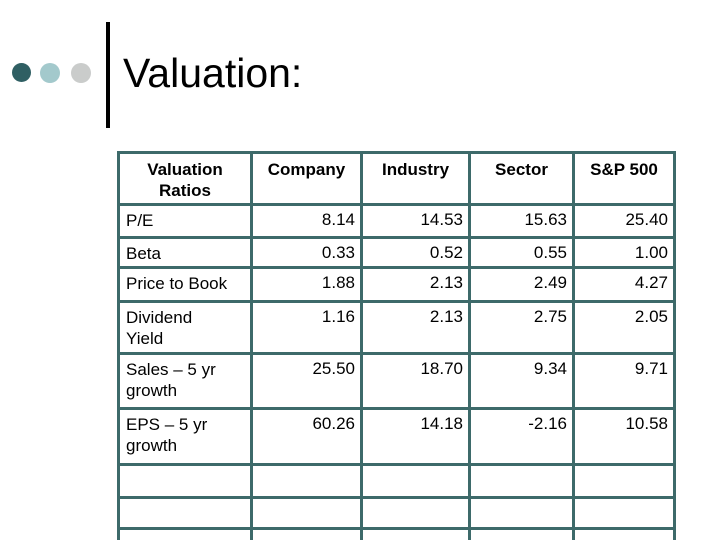  I want to click on bullet-circle-gray-icon, so click(81, 73).